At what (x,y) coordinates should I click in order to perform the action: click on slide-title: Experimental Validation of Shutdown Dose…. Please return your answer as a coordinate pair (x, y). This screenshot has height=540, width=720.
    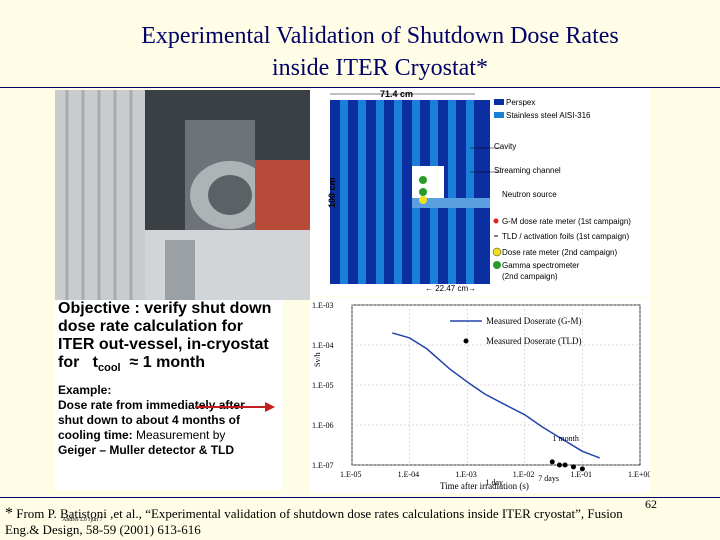
    Looking at the image, I should click on (380, 52).